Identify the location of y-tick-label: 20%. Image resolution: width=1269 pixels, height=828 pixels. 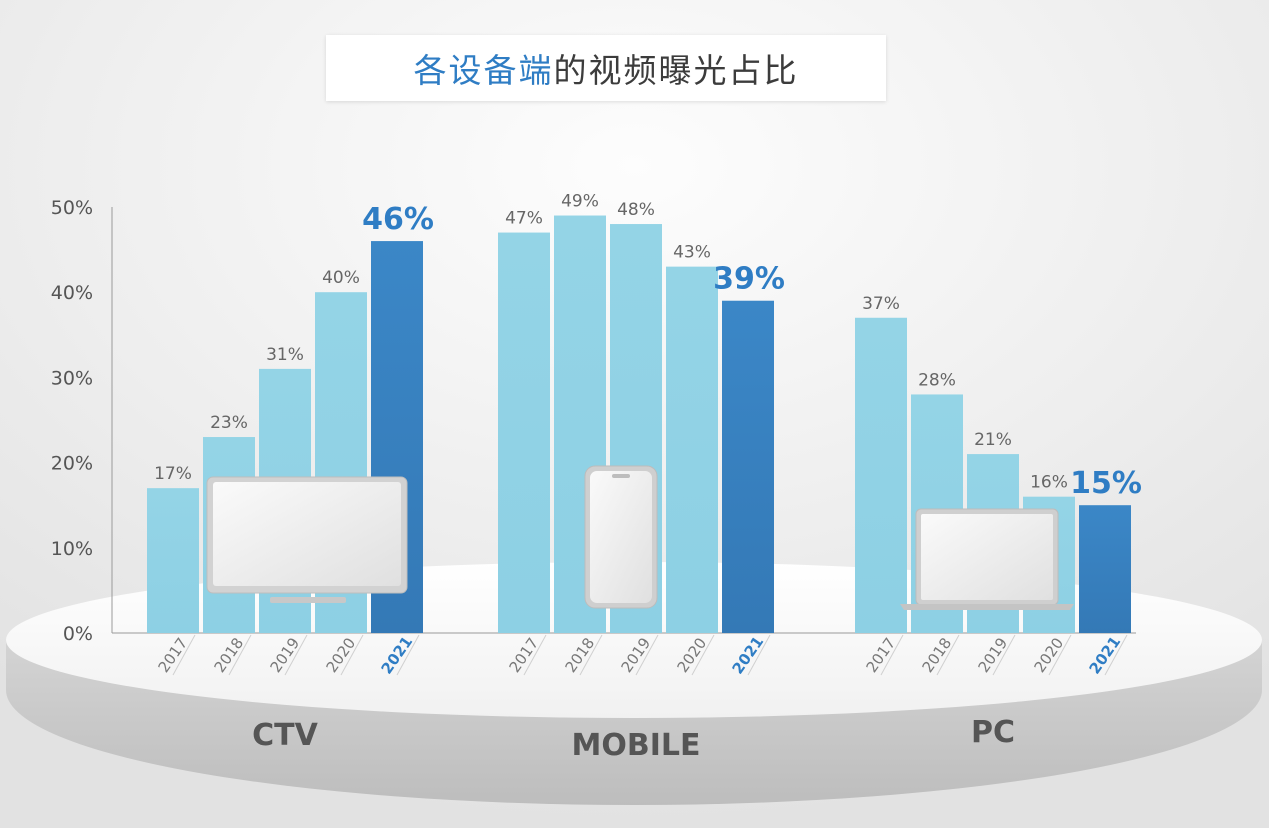
(72, 464).